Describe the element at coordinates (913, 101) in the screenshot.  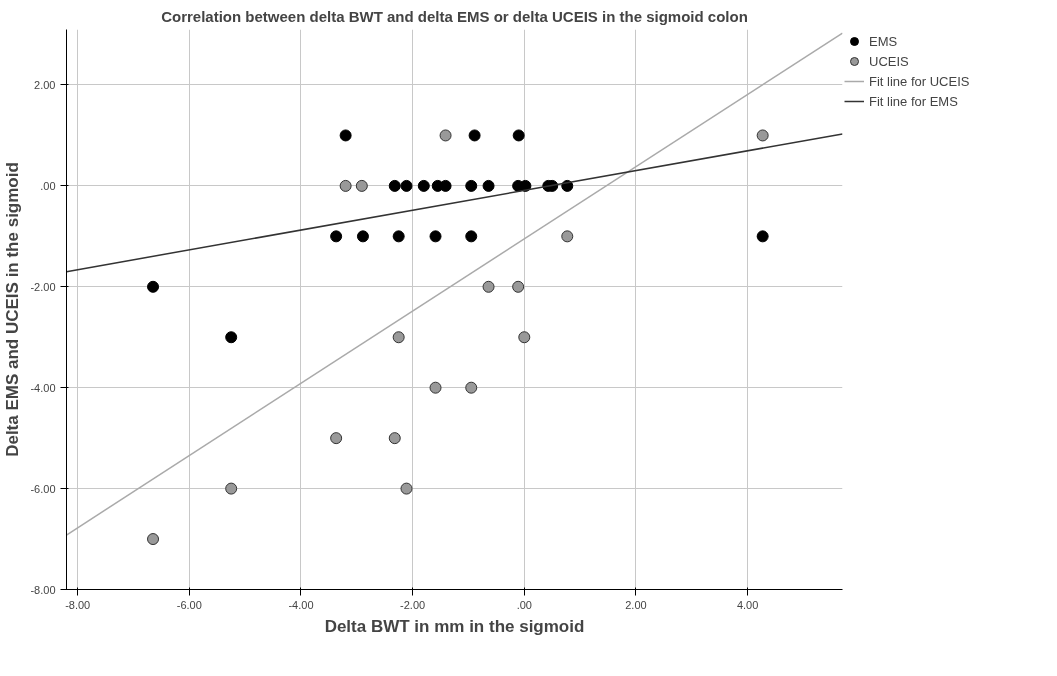
I see `legend-label: Fit line for EMS` at that location.